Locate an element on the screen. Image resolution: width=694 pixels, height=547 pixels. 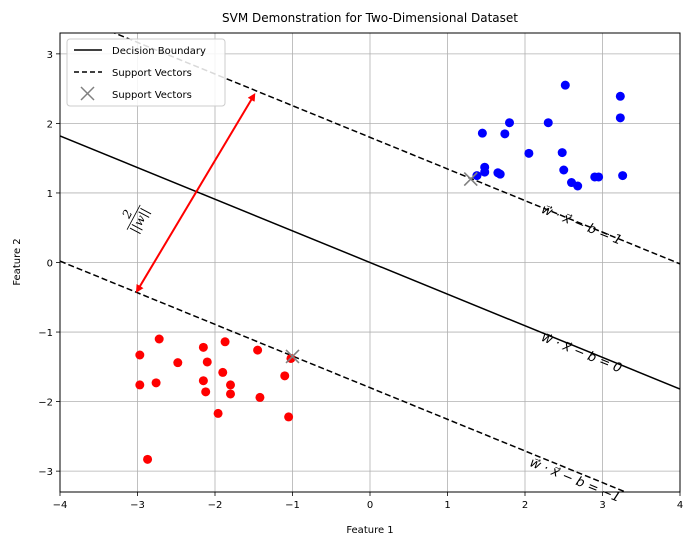
y-tick-label: 3 is located at coordinates (50, 55).